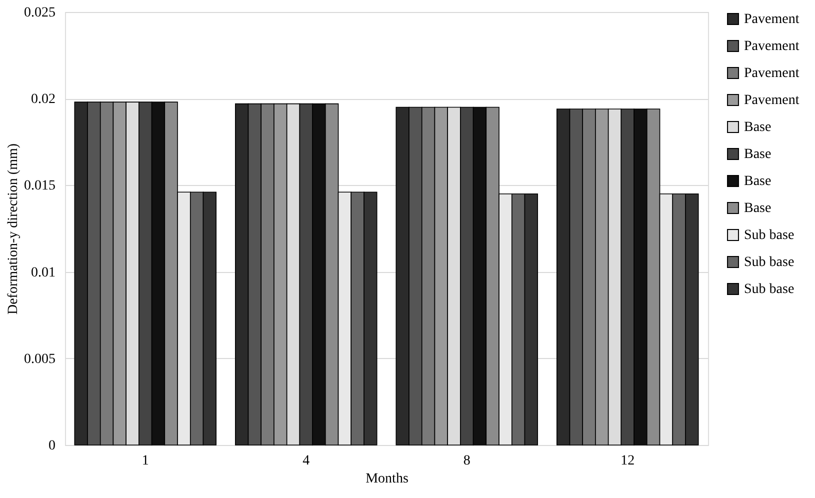 Image resolution: width=815 pixels, height=498 pixels. I want to click on y-tick-label: 0.015, so click(40, 186).